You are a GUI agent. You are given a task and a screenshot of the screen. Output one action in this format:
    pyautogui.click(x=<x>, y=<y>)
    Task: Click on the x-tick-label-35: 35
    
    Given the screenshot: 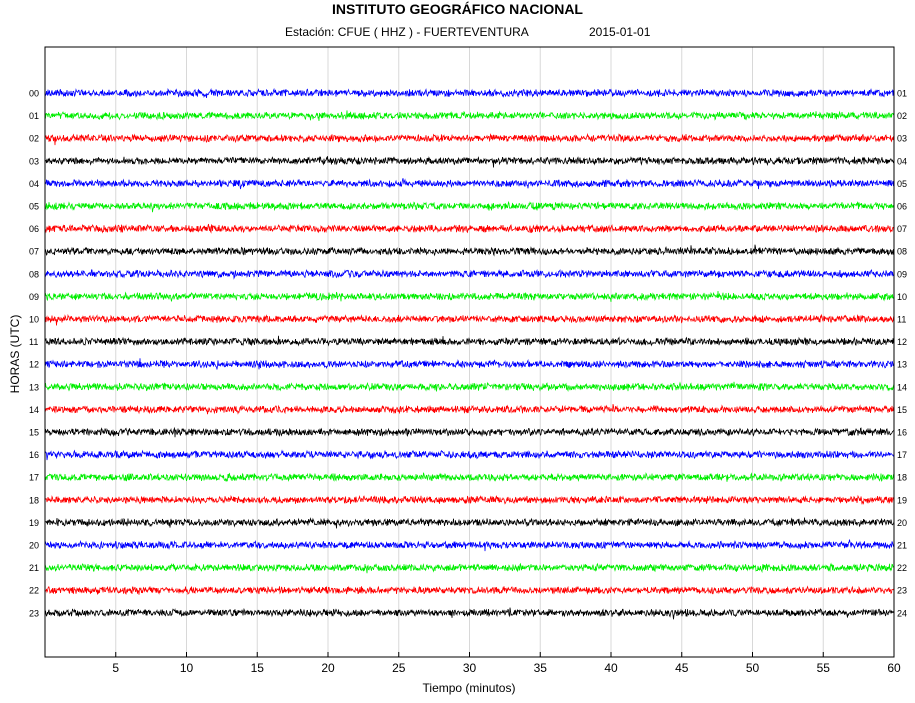 What is the action you would take?
    pyautogui.click(x=541, y=668)
    